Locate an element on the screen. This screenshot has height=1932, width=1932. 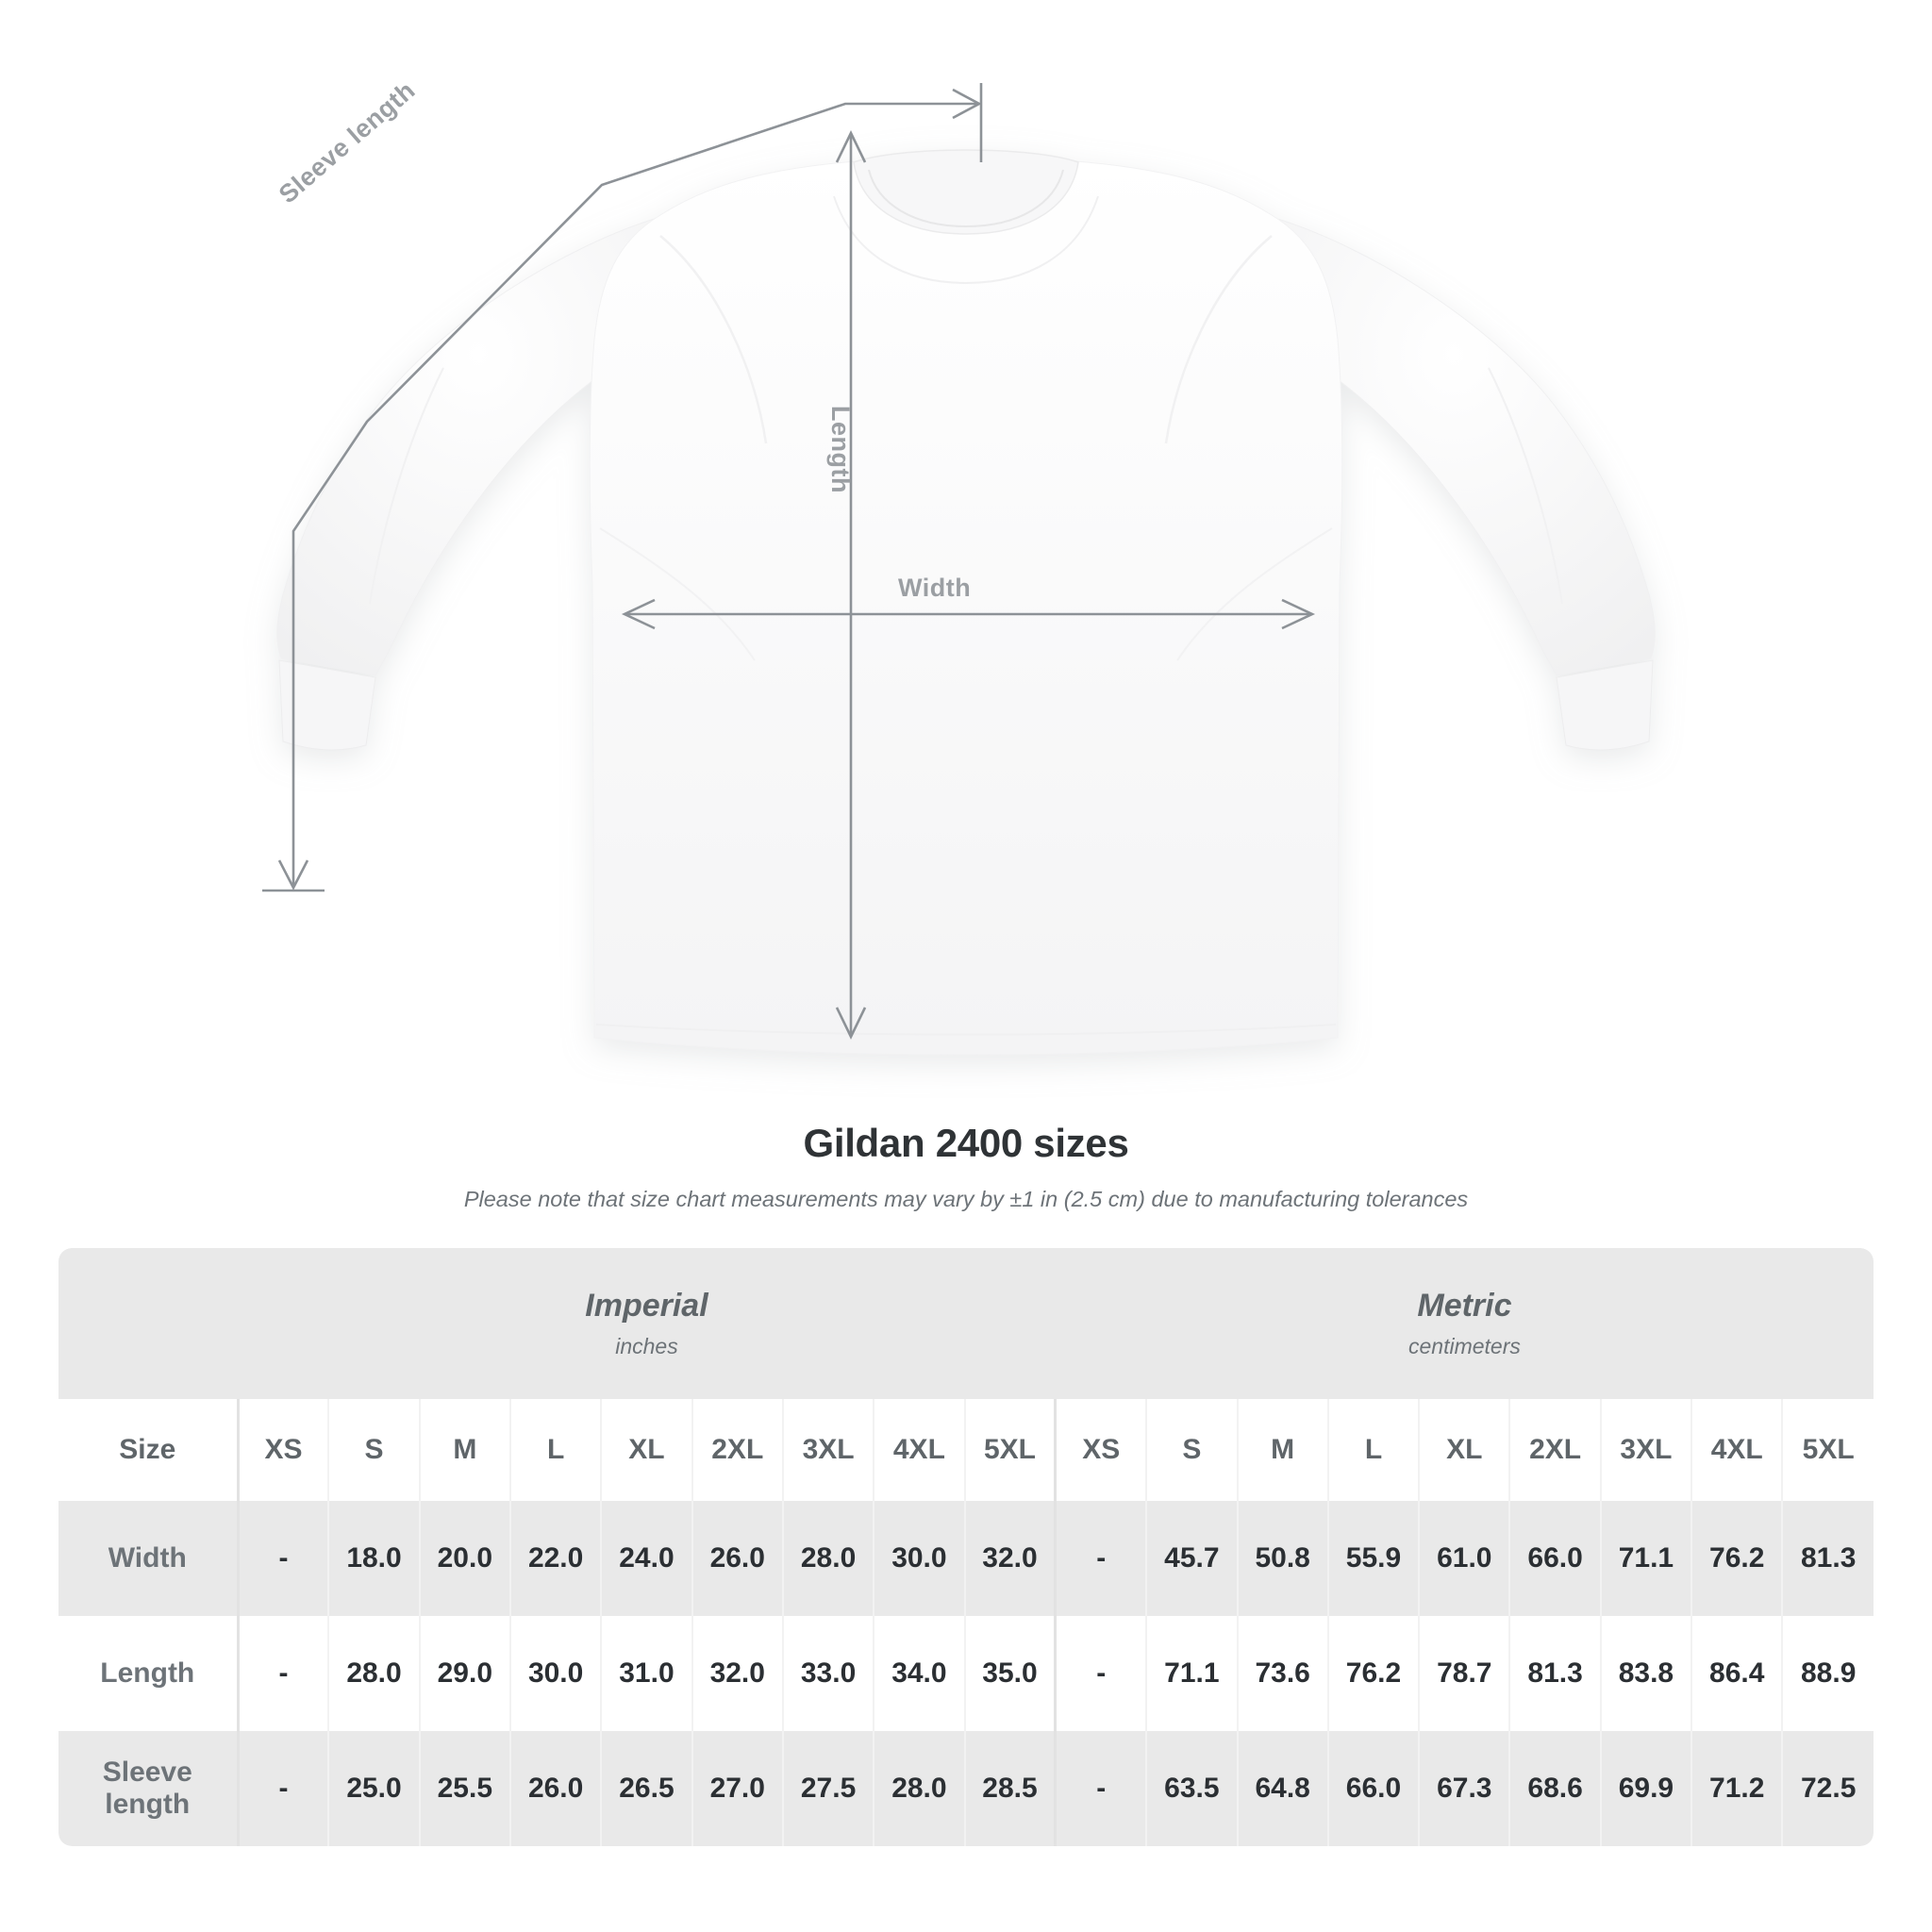
cell-length-imperial-xs: - is located at coordinates (282, 1674).